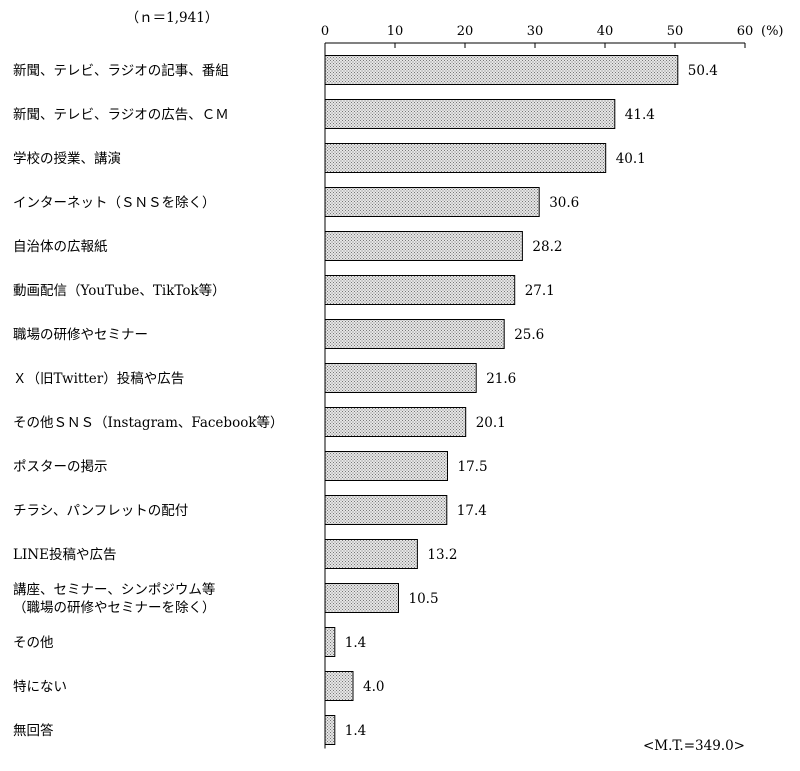 The image size is (800, 771). I want to click on category-label: 新聞、テレビ、ラジオの記事、番組, so click(121, 70).